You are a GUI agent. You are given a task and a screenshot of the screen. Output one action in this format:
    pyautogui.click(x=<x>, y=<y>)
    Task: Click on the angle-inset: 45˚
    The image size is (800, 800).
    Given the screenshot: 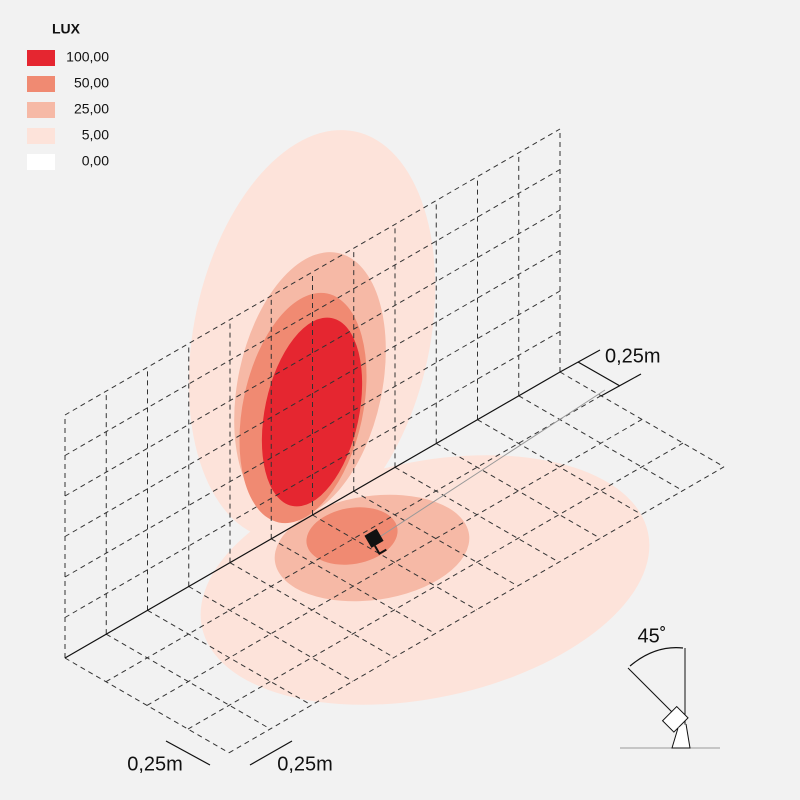 What is the action you would take?
    pyautogui.click(x=670, y=687)
    